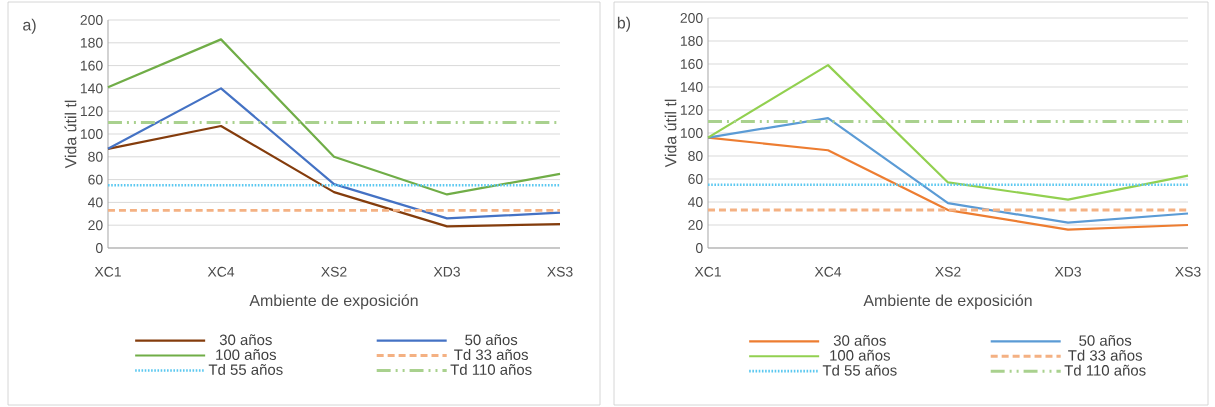 Image resolution: width=1215 pixels, height=407 pixels. What do you see at coordinates (624, 24) in the screenshot?
I see `chart-title: b)` at bounding box center [624, 24].